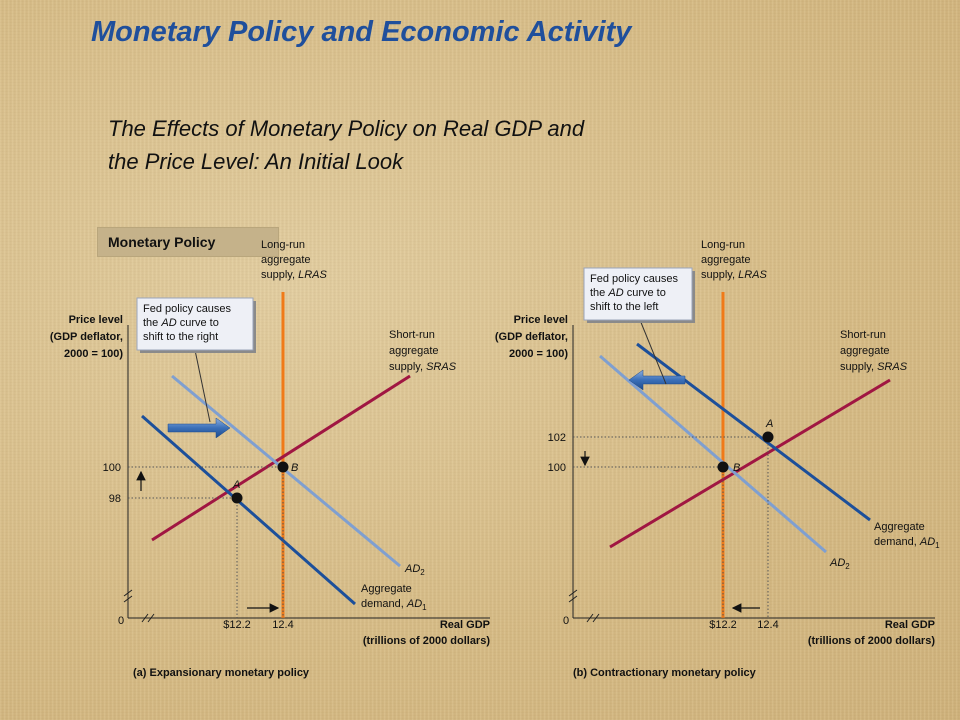 The image size is (960, 720). What do you see at coordinates (624, 307) in the screenshot?
I see `callout-text: shift to the left` at bounding box center [624, 307].